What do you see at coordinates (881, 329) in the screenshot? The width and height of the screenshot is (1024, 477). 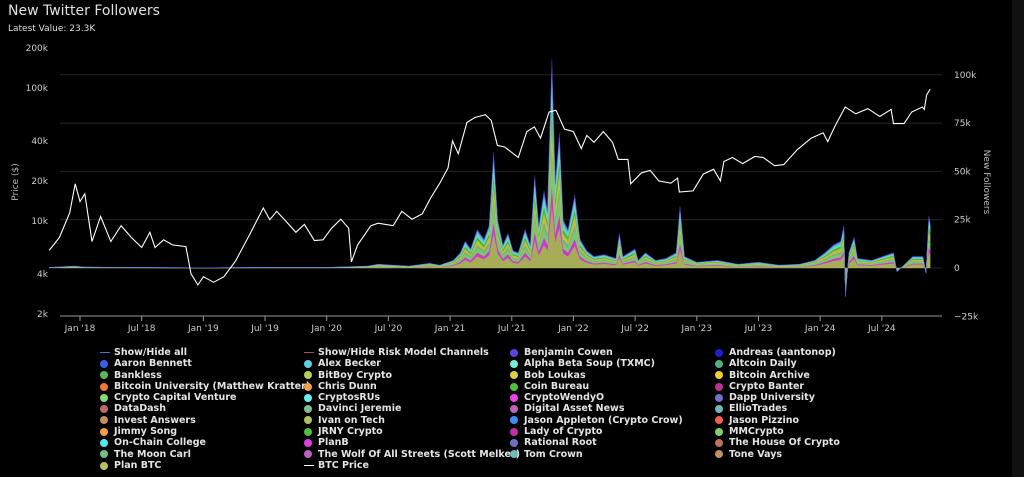 I see `x-tick-label: Jul '24` at bounding box center [881, 329].